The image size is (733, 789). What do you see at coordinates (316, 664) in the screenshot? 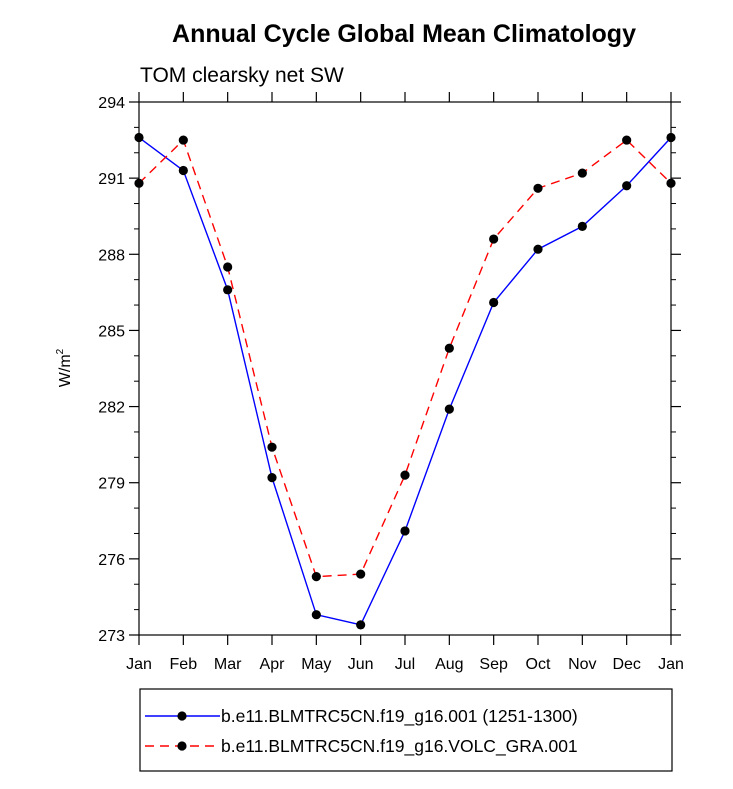
I see `x-tick-label: May` at bounding box center [316, 664].